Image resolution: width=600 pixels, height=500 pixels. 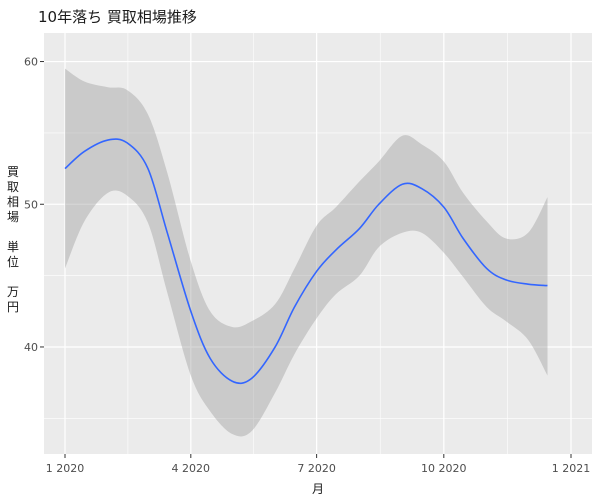 What do you see at coordinates (13, 307) in the screenshot?
I see `y-axis-title-char: 円` at bounding box center [13, 307].